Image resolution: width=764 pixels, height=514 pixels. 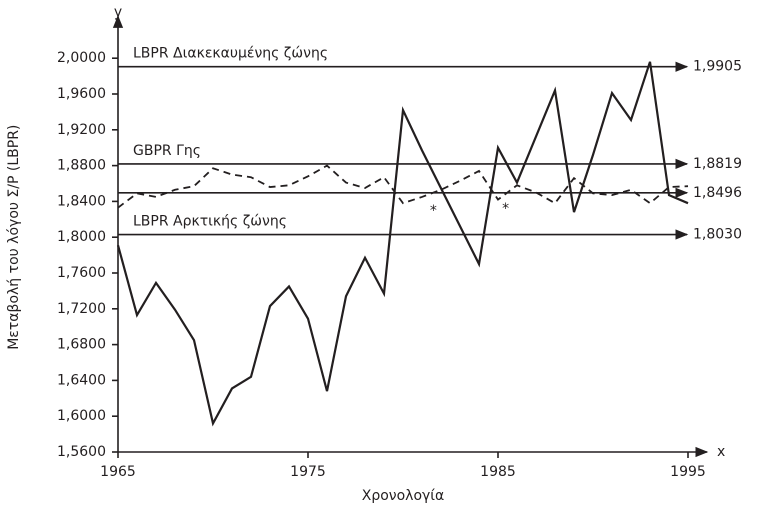 I want to click on reference-value-label: 1,8496, so click(x=717, y=193).